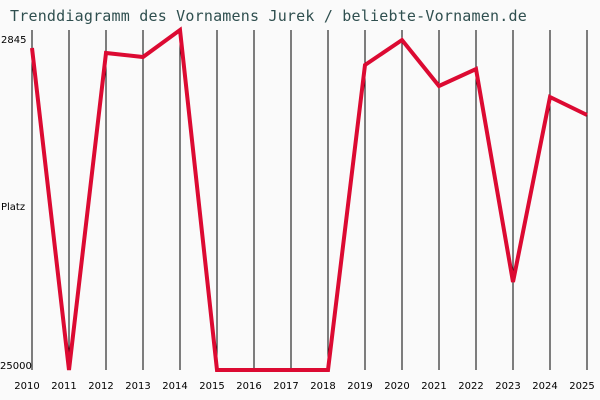 The height and width of the screenshot is (400, 600). Describe the element at coordinates (545, 386) in the screenshot. I see `x-axis-label: 2024` at that location.